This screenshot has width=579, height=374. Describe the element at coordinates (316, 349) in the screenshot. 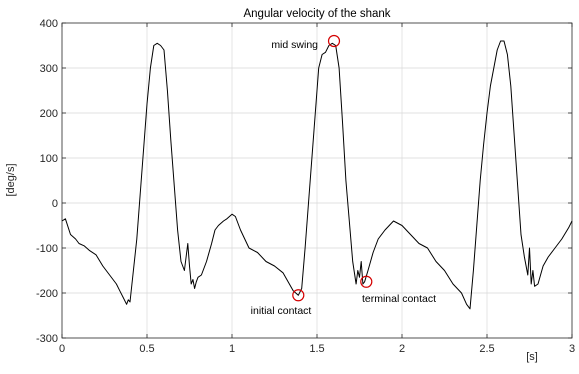

I see `x-tick-label: 1.5` at that location.